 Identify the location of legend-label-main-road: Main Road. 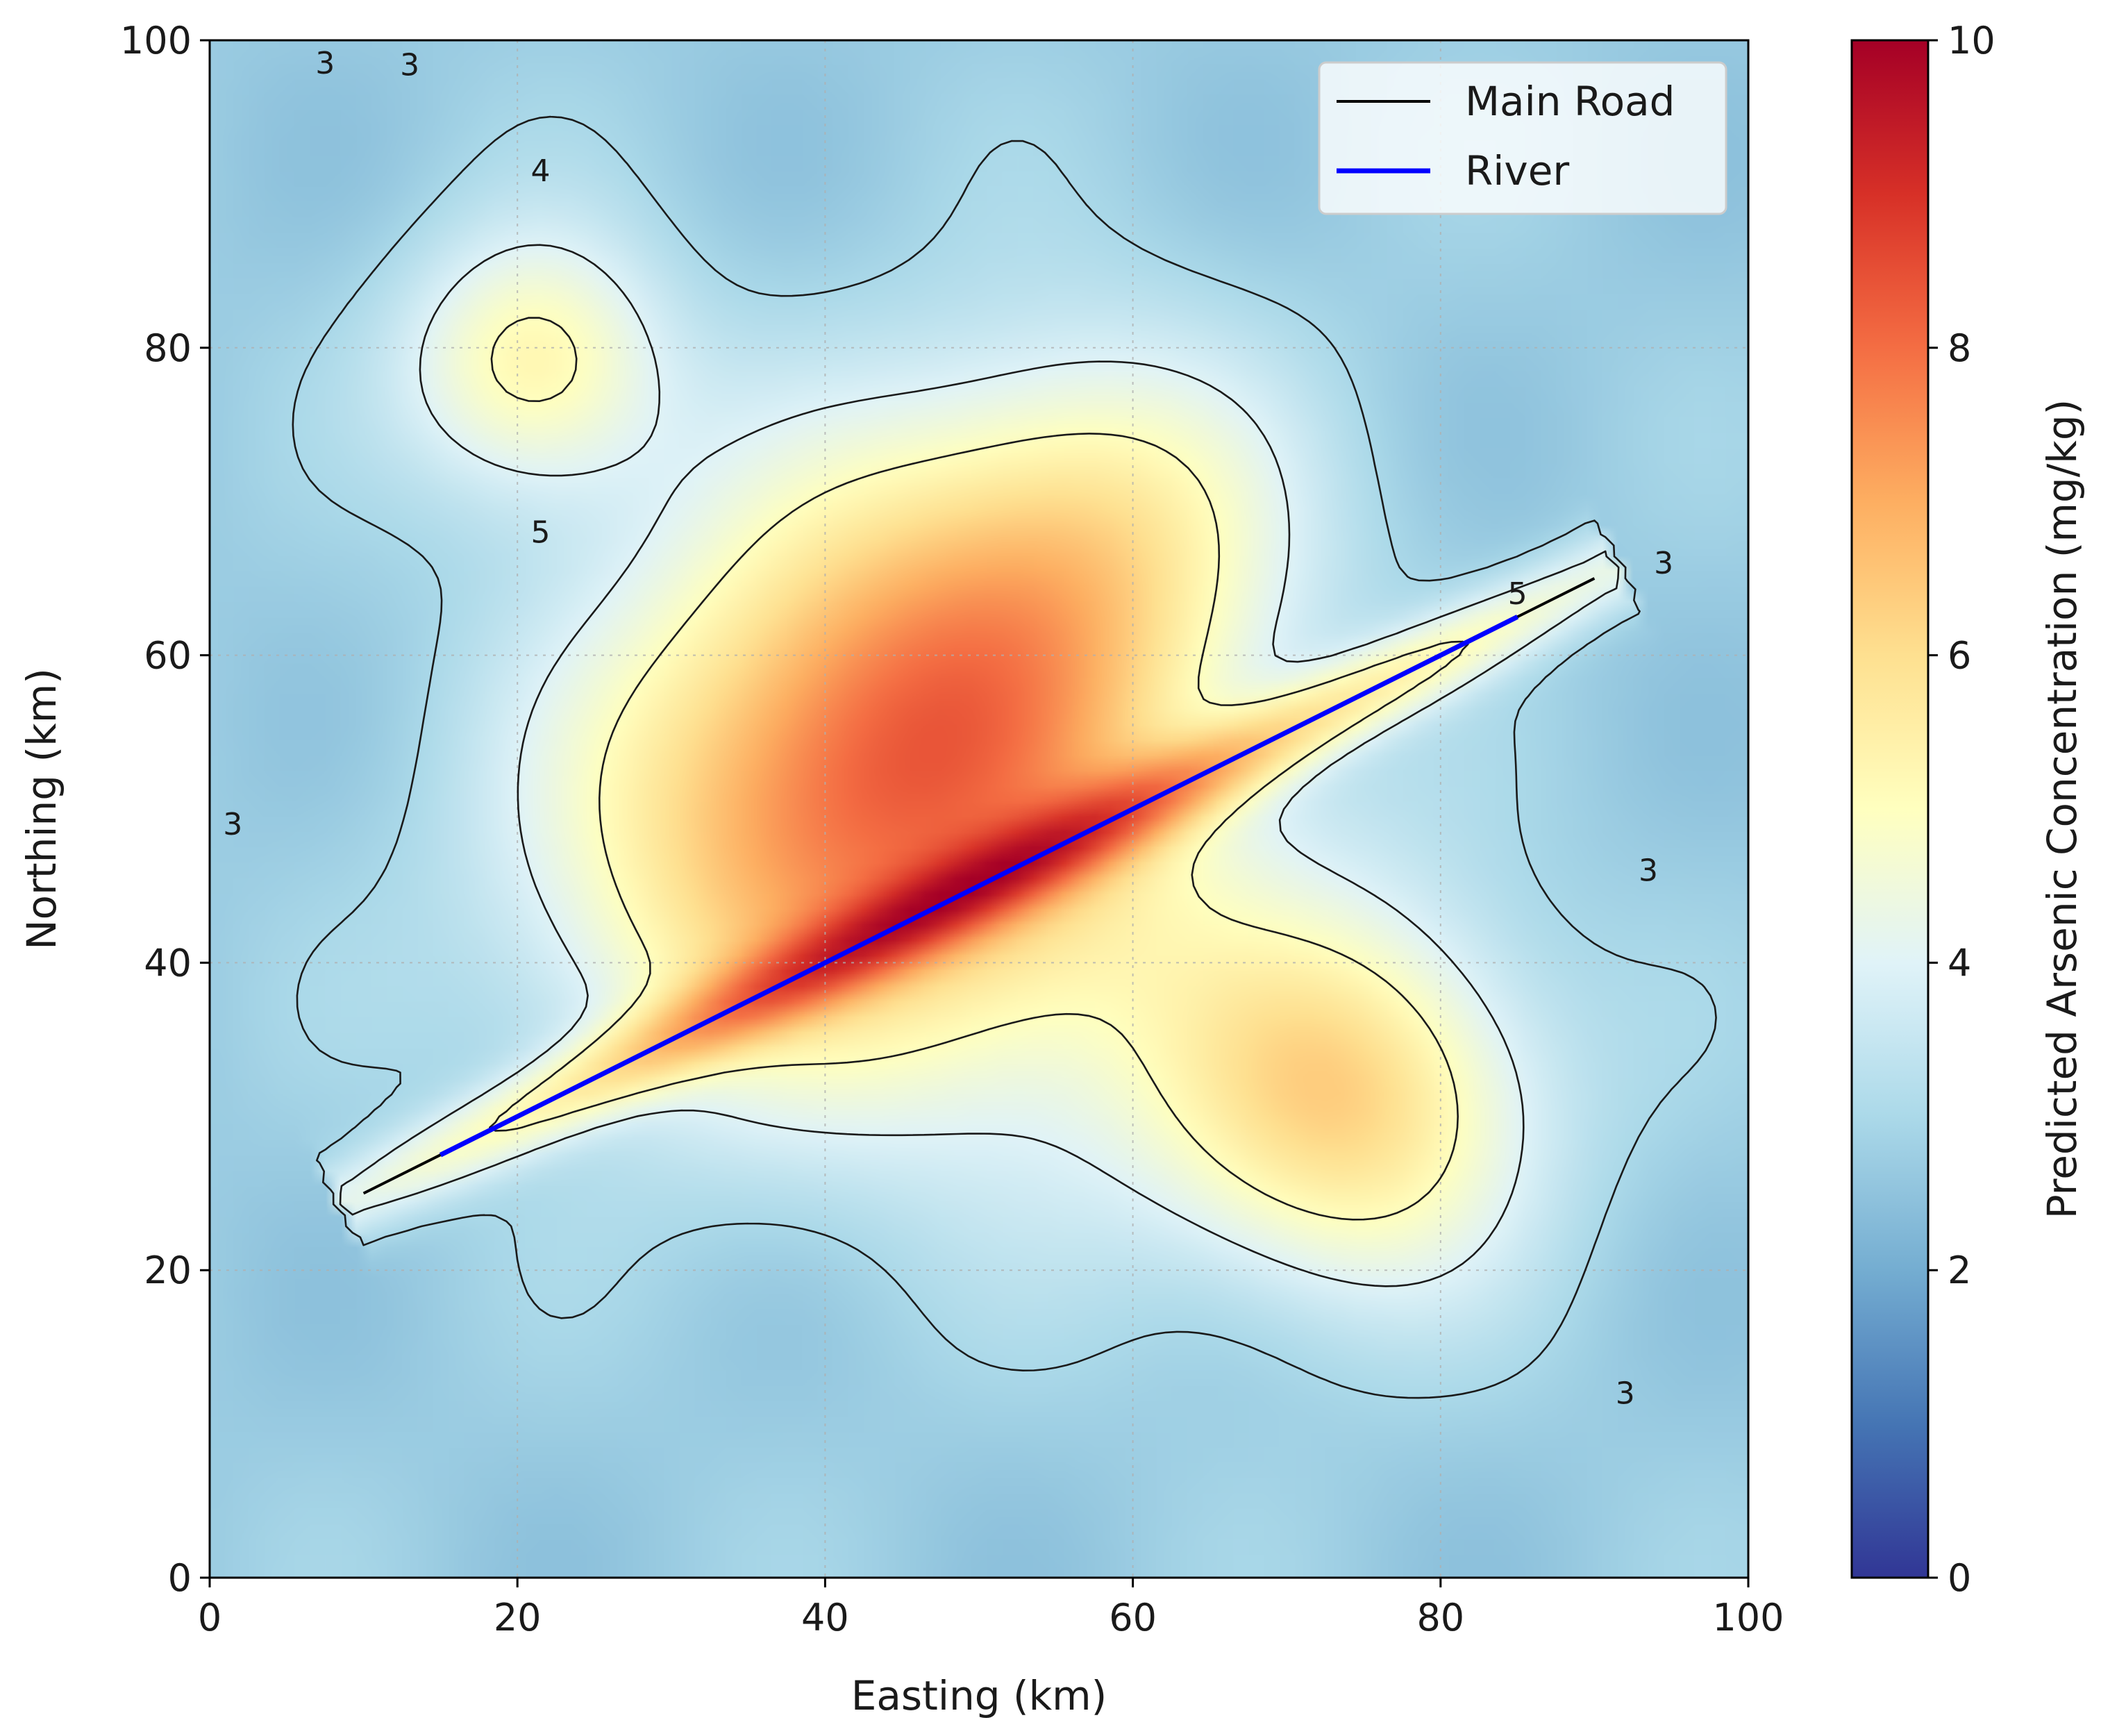
(1570, 101).